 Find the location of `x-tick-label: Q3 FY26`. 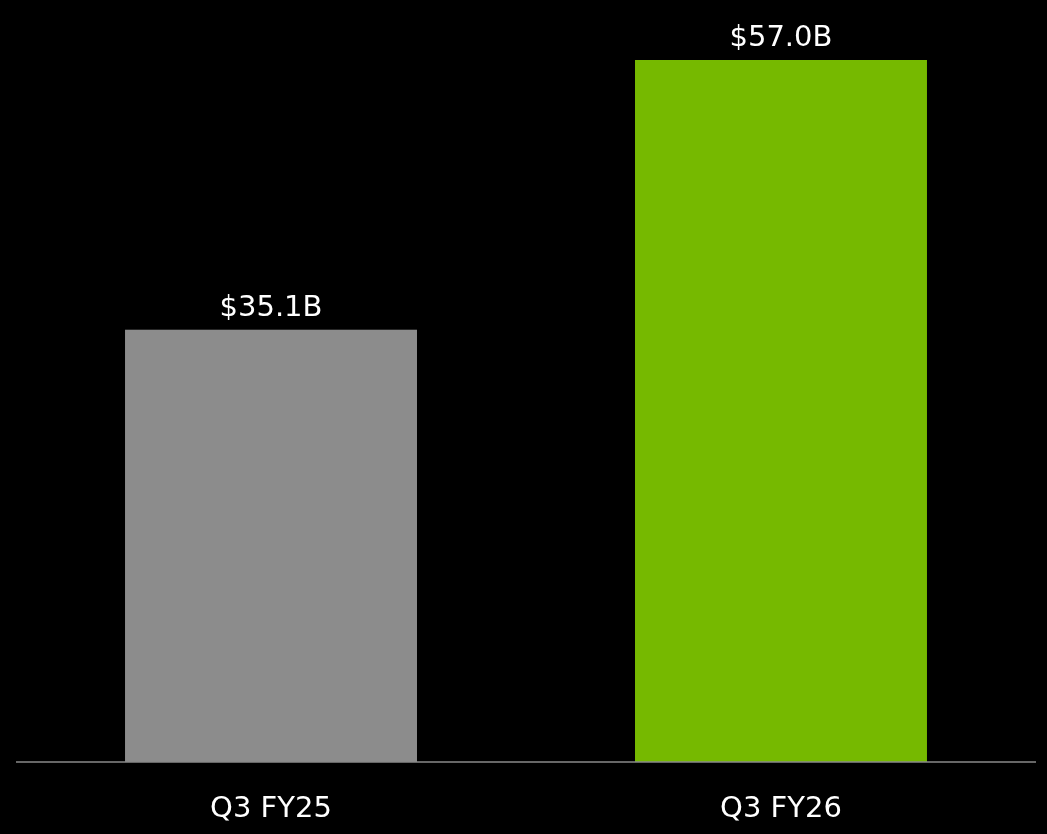

x-tick-label: Q3 FY26 is located at coordinates (781, 807).